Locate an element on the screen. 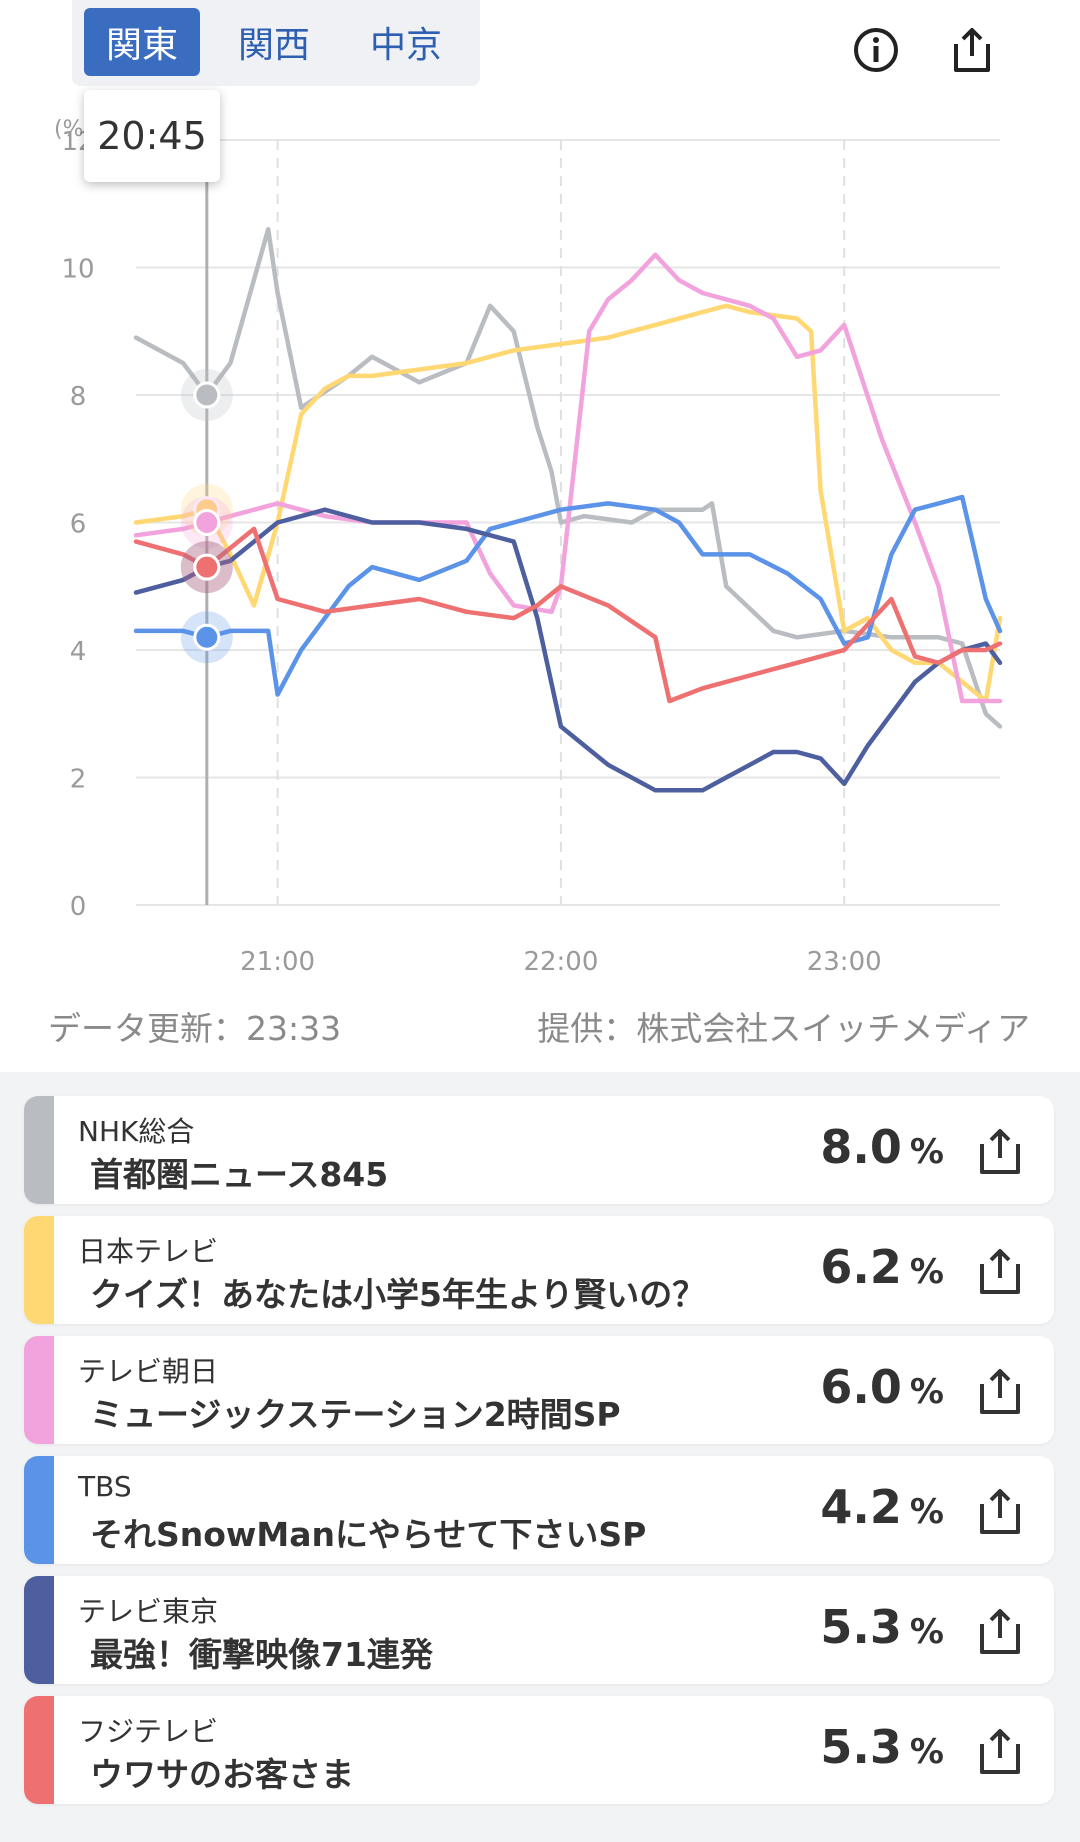 This screenshot has width=1080, height=1842. info-icon is located at coordinates (876, 50).